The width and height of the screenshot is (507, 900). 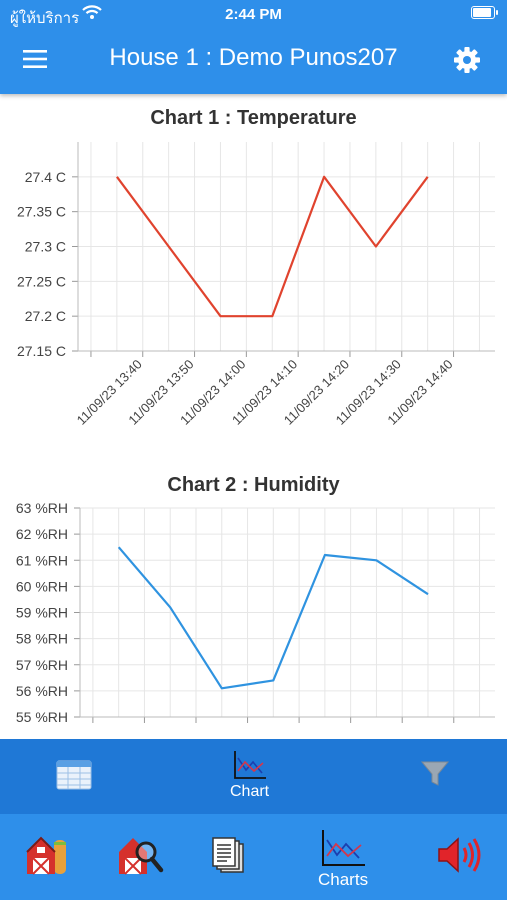 What do you see at coordinates (41, 212) in the screenshot?
I see `y-tick-label: 27.35 C` at bounding box center [41, 212].